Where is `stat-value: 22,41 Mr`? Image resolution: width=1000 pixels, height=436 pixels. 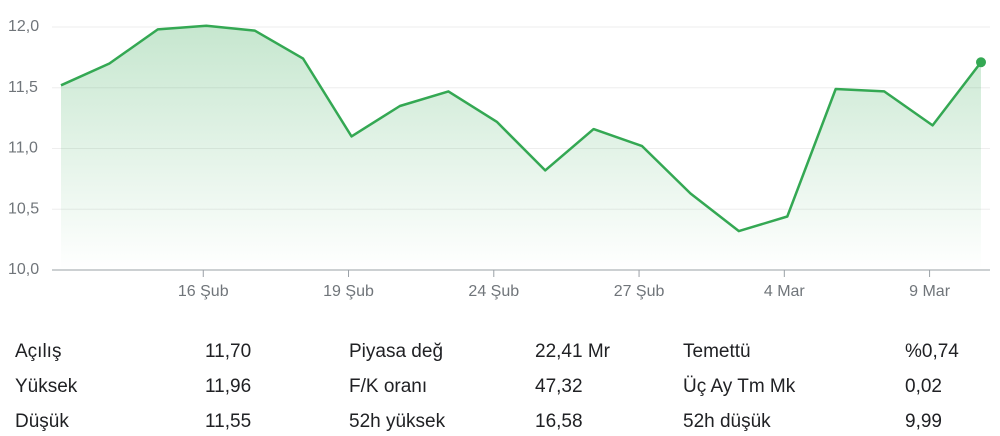
stat-value: 22,41 Mr is located at coordinates (573, 351).